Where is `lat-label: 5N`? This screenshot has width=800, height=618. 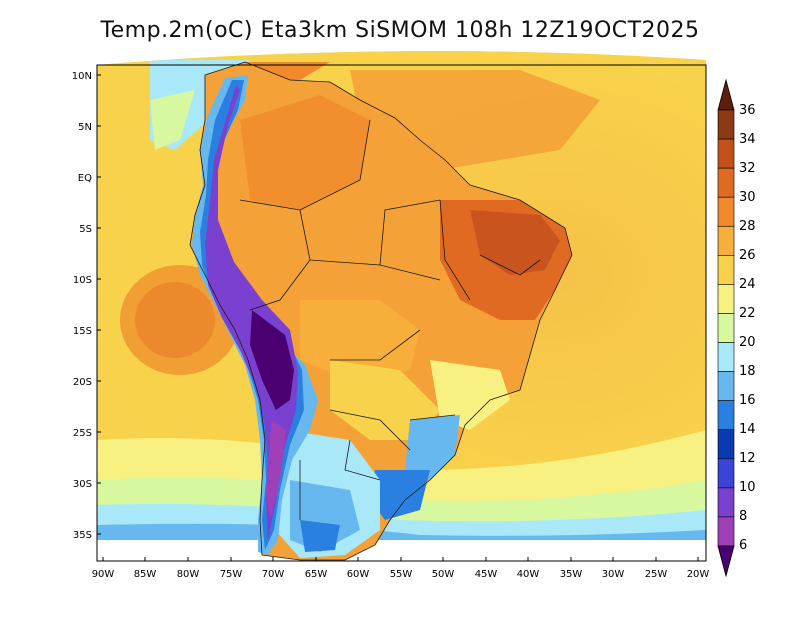 lat-label: 5N is located at coordinates (85, 127).